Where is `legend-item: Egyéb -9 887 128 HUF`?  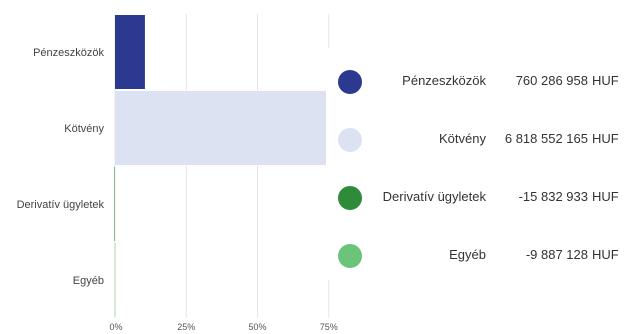 legend-item: Egyéb -9 887 128 HUF is located at coordinates (477, 257).